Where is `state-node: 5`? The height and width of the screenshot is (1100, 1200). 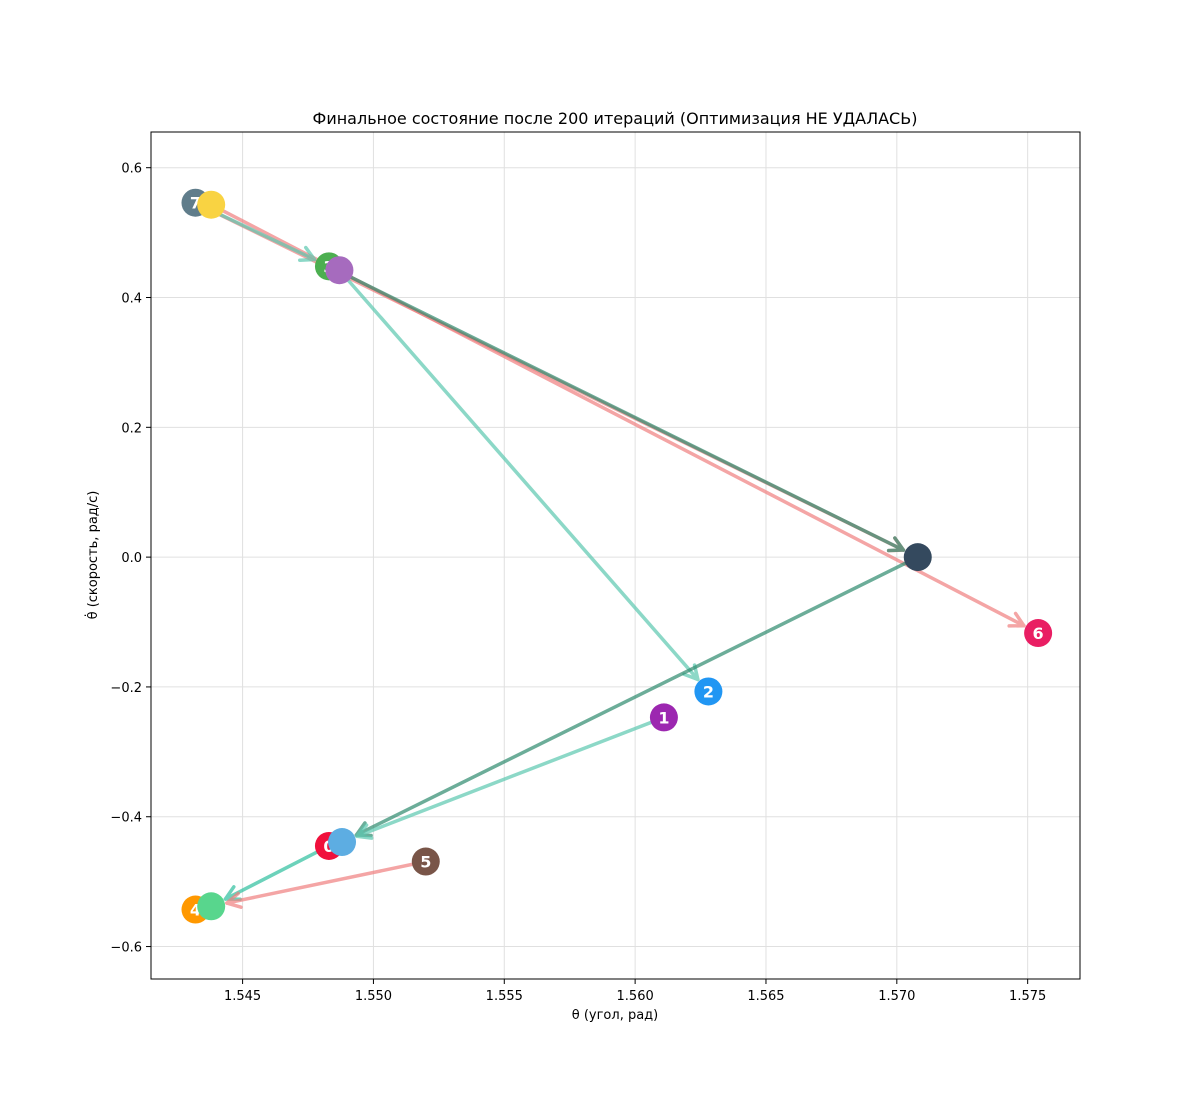
state-node: 5 is located at coordinates (425, 861).